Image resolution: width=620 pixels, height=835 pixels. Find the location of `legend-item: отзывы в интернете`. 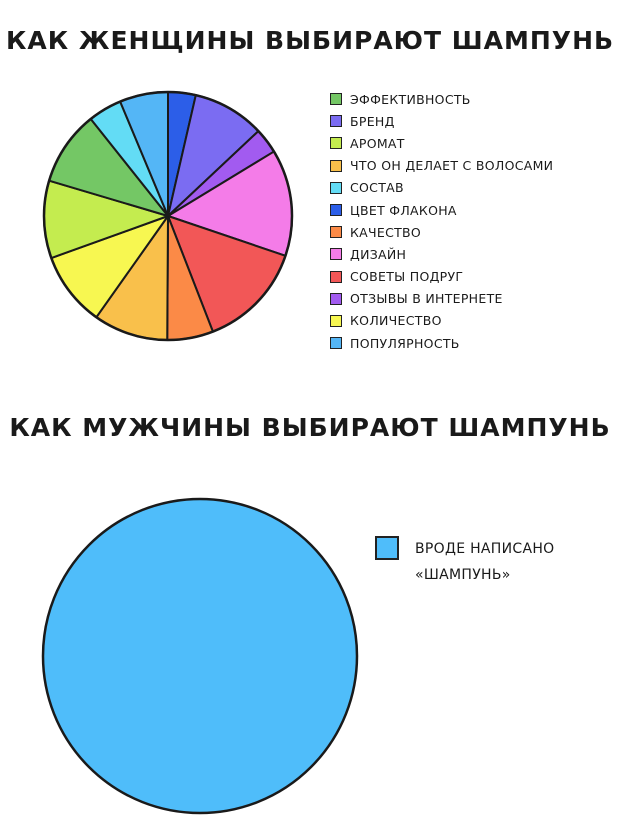

legend-item: отзывы в интернете is located at coordinates (441, 299).